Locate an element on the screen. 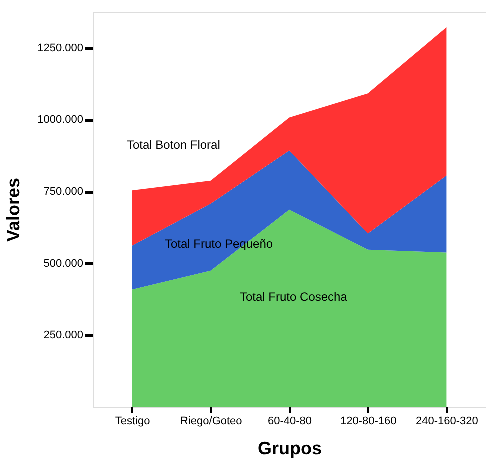 This screenshot has width=496, height=468. y-tick-label: 750.000 is located at coordinates (64, 192).